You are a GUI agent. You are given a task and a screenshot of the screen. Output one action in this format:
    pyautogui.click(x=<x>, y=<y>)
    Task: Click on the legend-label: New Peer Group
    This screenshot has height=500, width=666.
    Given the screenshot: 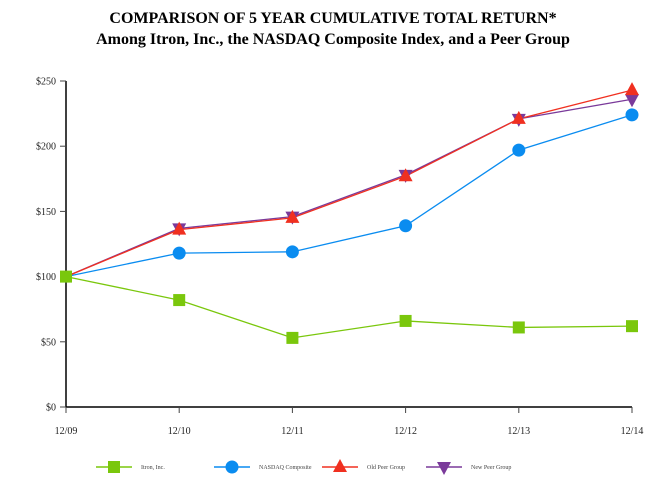 What is the action you would take?
    pyautogui.click(x=491, y=468)
    